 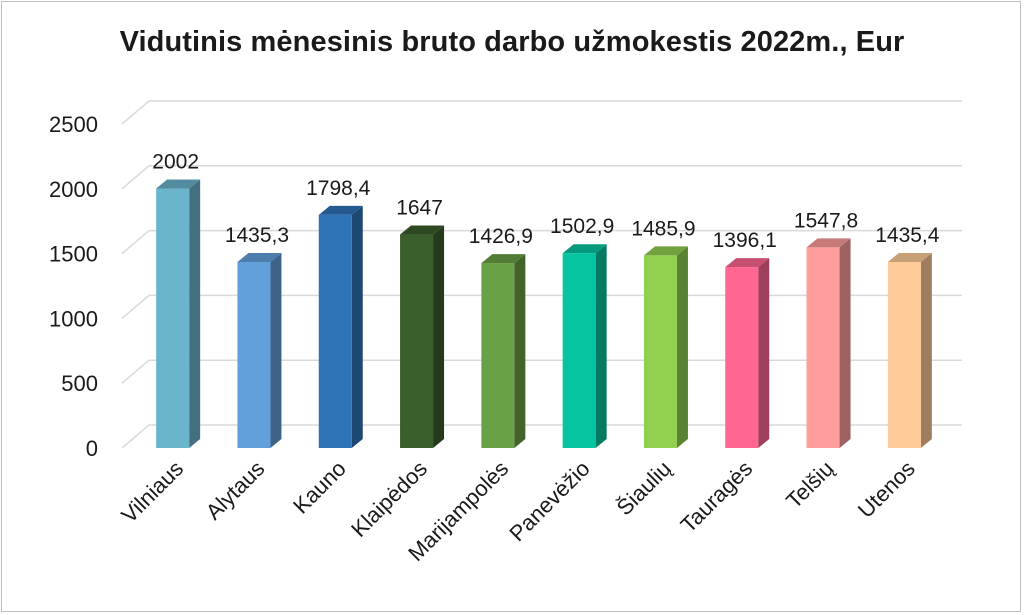 I want to click on data-label: 1396,1, so click(x=745, y=240).